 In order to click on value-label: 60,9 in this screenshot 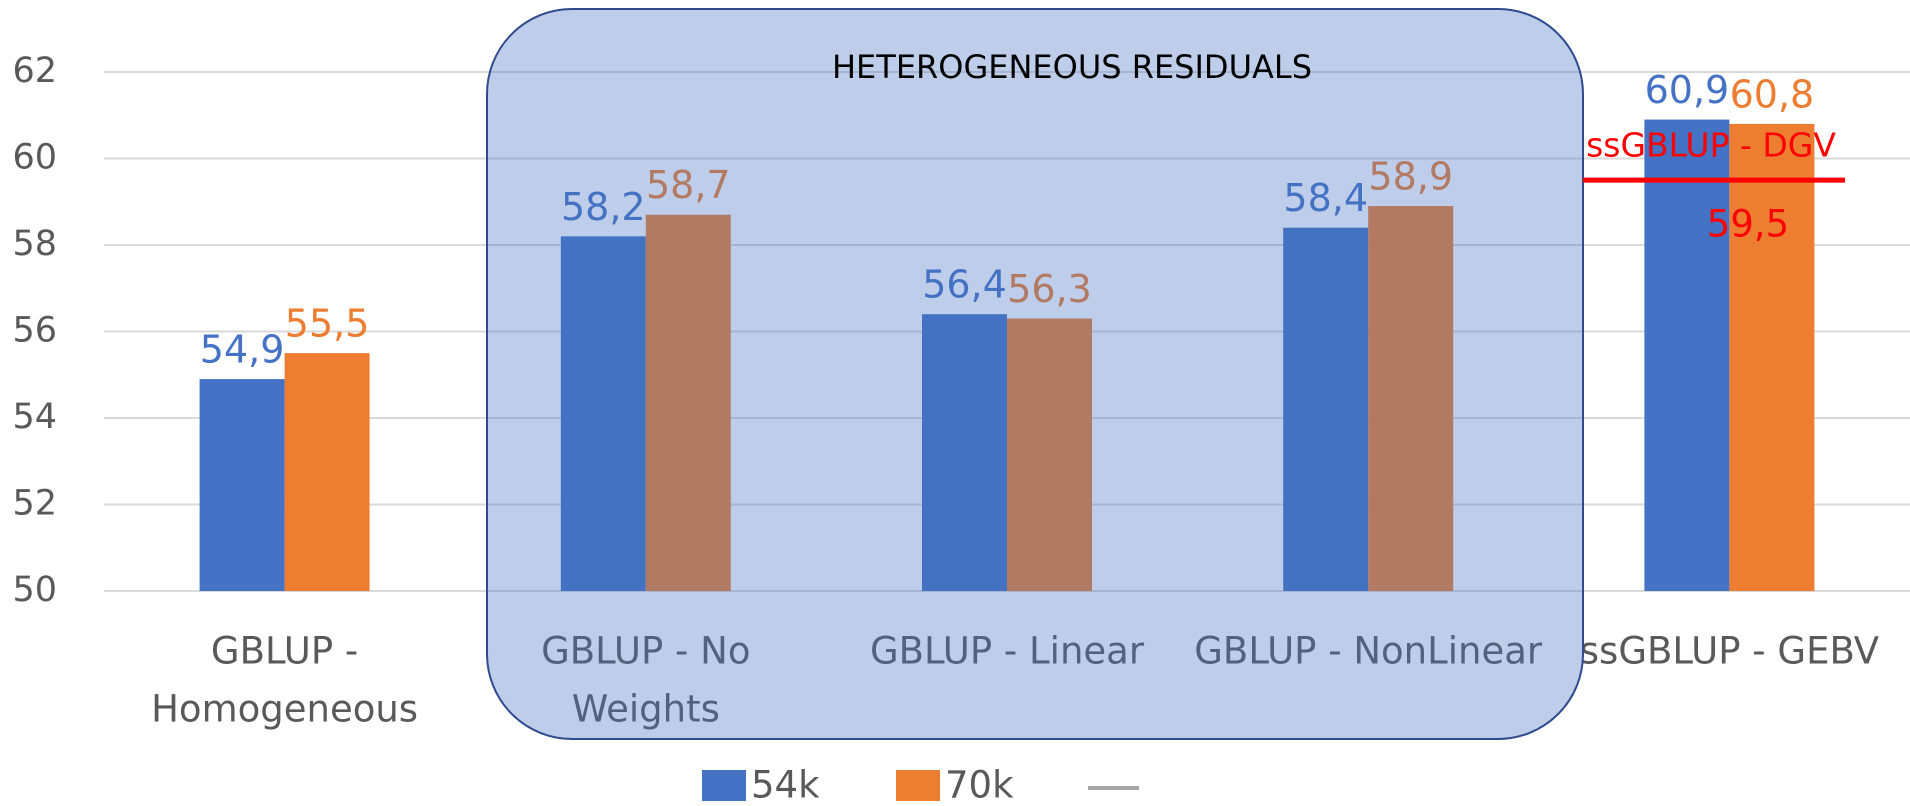, I will do `click(1687, 90)`.